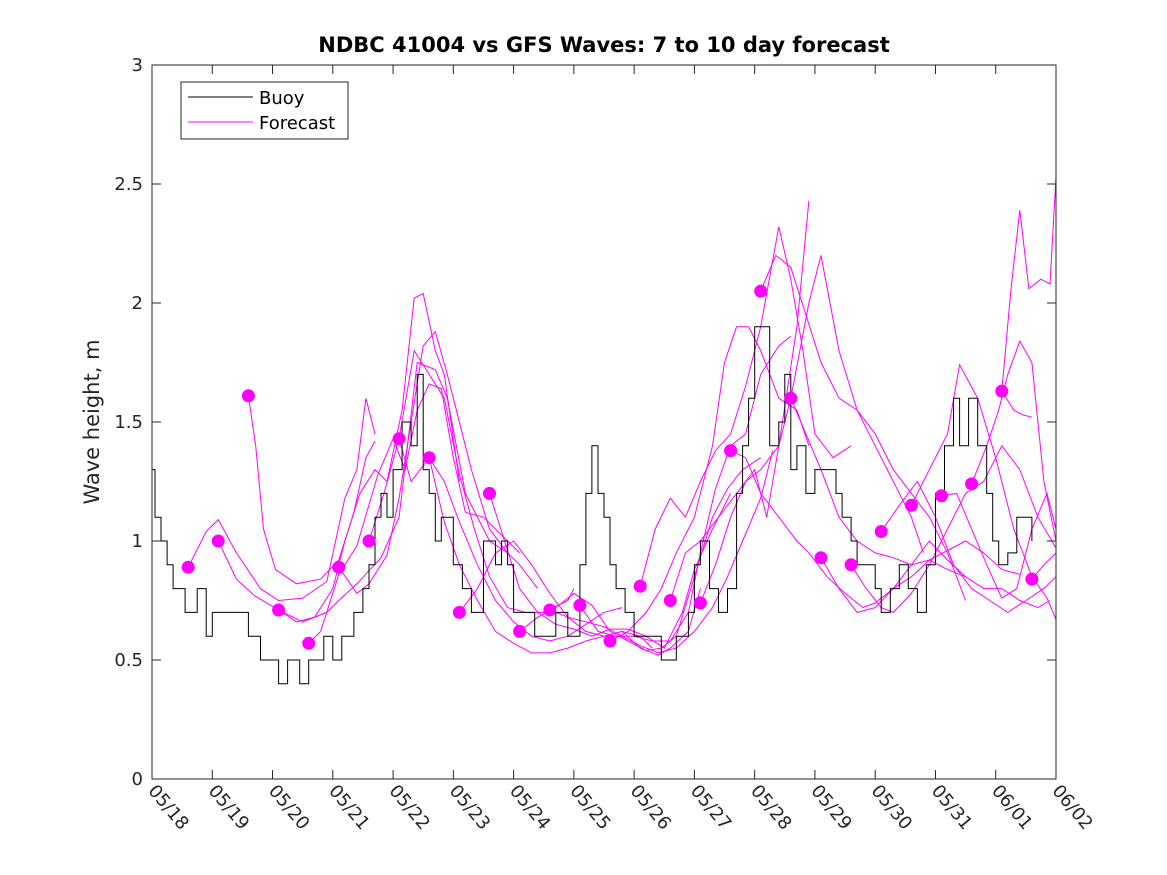  Describe the element at coordinates (128, 184) in the screenshot. I see `y-tick-label: 2.5` at that location.